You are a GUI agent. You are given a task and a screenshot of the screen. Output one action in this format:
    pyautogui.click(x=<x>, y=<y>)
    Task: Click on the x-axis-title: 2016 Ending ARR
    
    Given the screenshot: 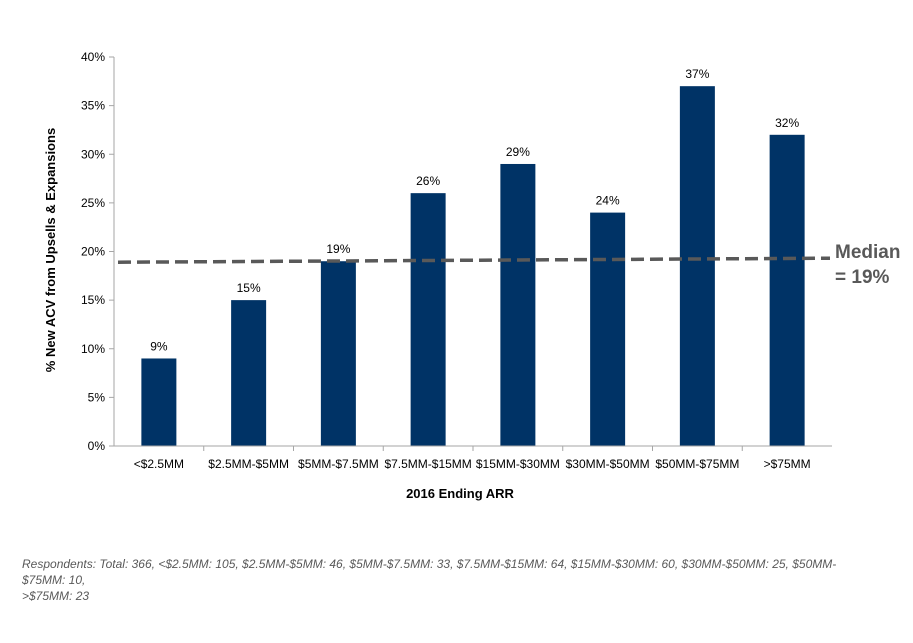 What is the action you would take?
    pyautogui.click(x=460, y=493)
    